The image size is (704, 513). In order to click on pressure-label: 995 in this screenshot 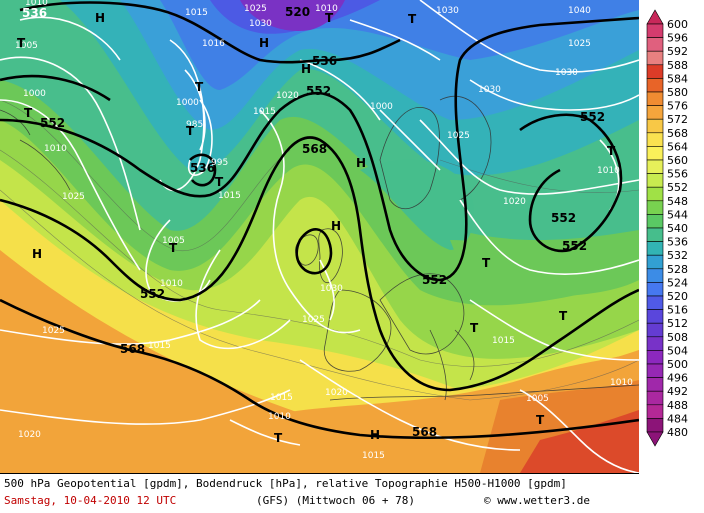, I will do `click(219, 163)`.